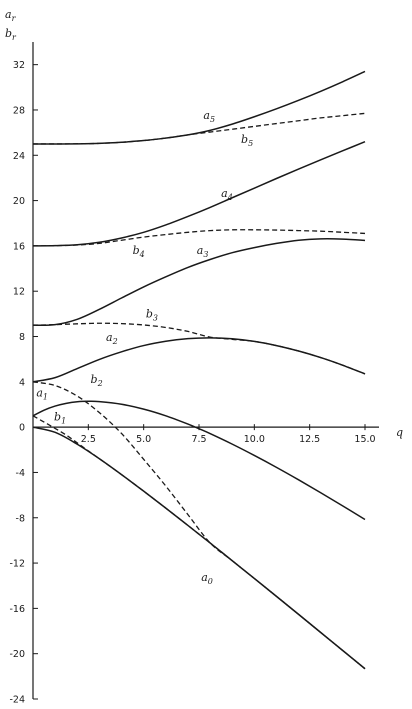 Image resolution: width=412 pixels, height=709 pixels. I want to click on y-tick-label: -8, so click(20, 518).